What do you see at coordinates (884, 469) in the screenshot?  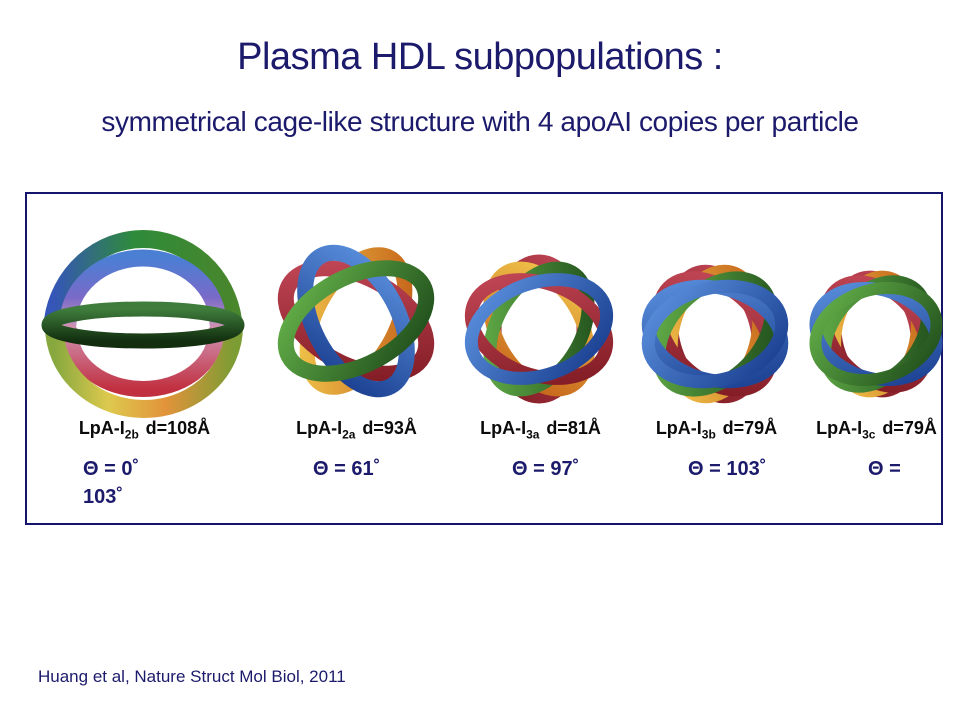 I see `theta-label-3c: Θ =` at bounding box center [884, 469].